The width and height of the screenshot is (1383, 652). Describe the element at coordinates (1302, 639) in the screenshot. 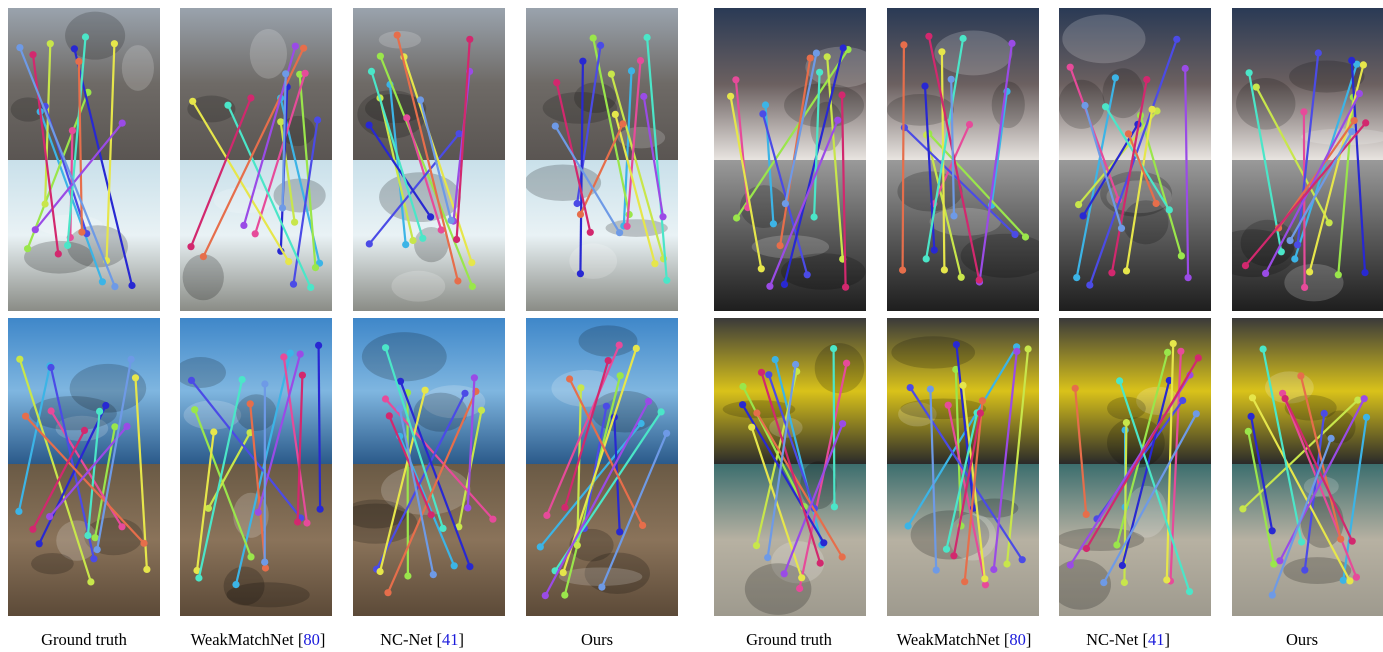

I see `caption-ours-right: Ours` at that location.